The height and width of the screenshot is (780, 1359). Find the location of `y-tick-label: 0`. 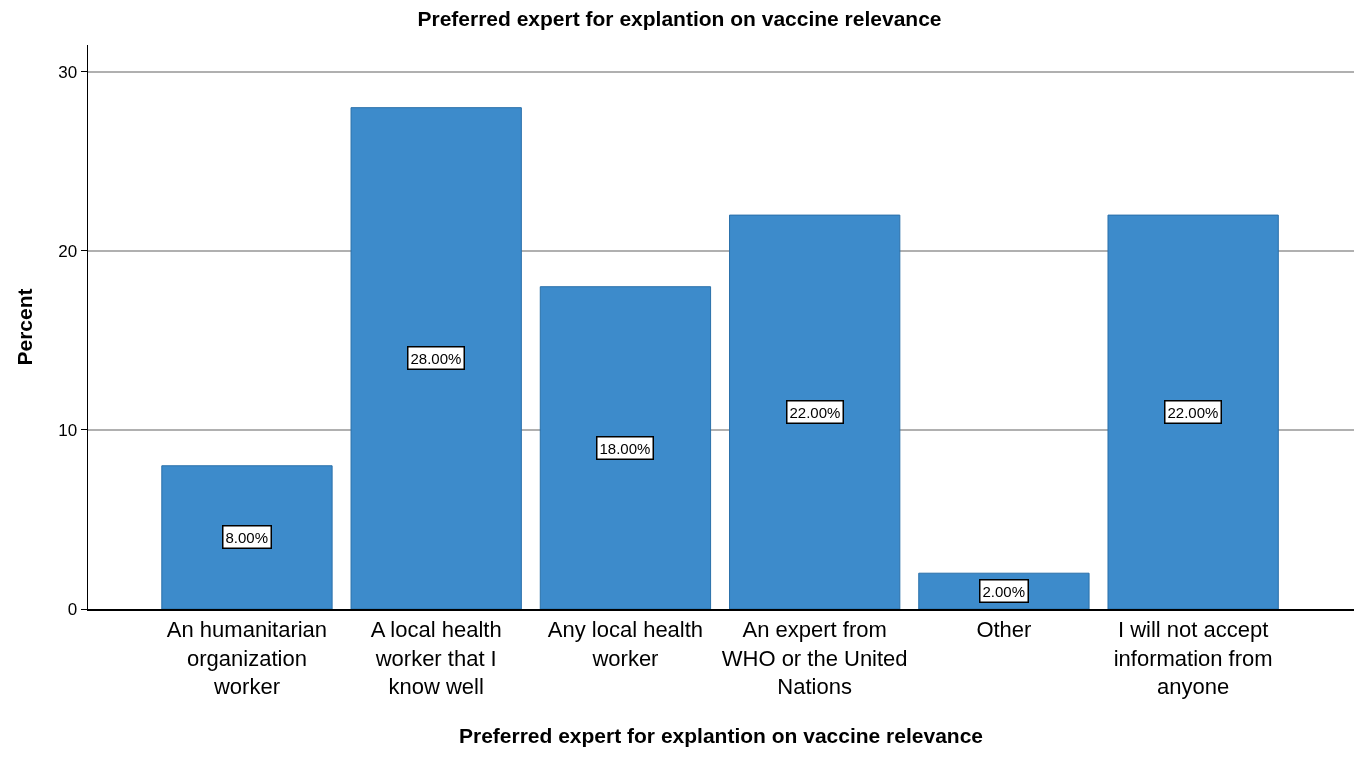

y-tick-label: 0 is located at coordinates (72, 609).